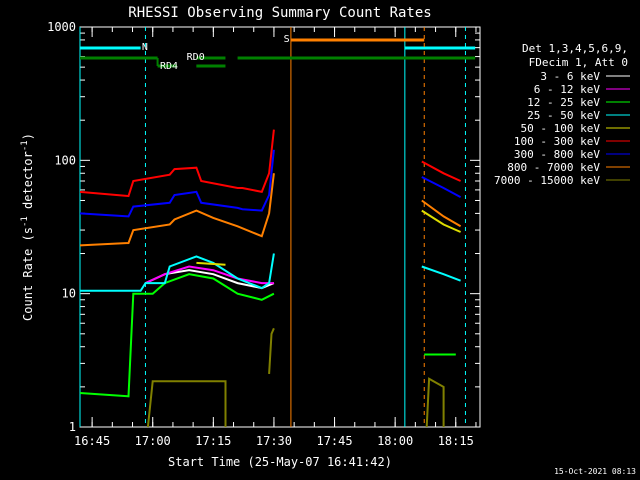  I want to click on legend-label: 12 - 25 keV, so click(563, 102).